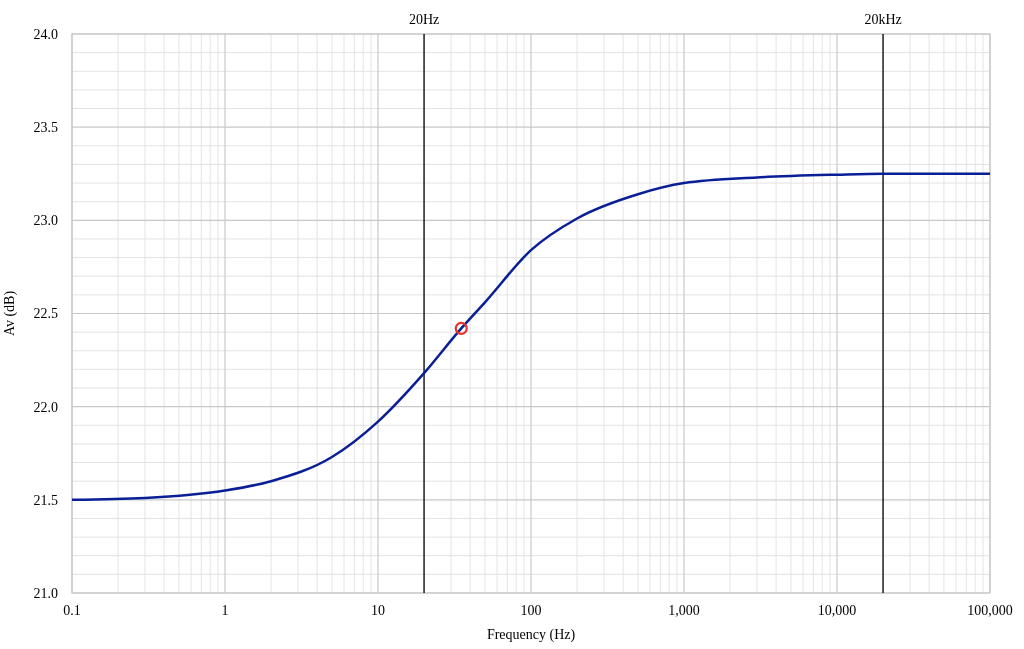 The image size is (1024, 649). Describe the element at coordinates (45, 593) in the screenshot. I see `y-tick-label: 21.0` at that location.